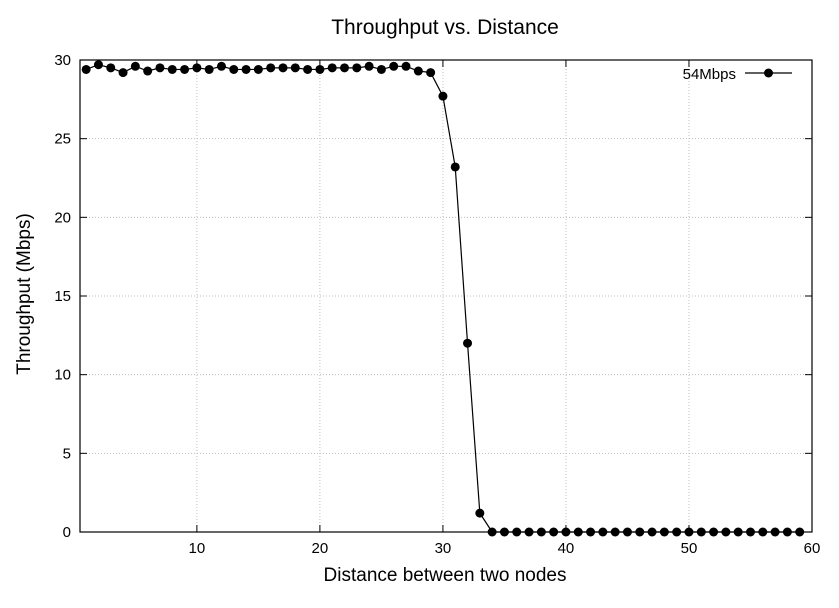 Image resolution: width=839 pixels, height=608 pixels. I want to click on y-tick-label: 10, so click(62, 375).